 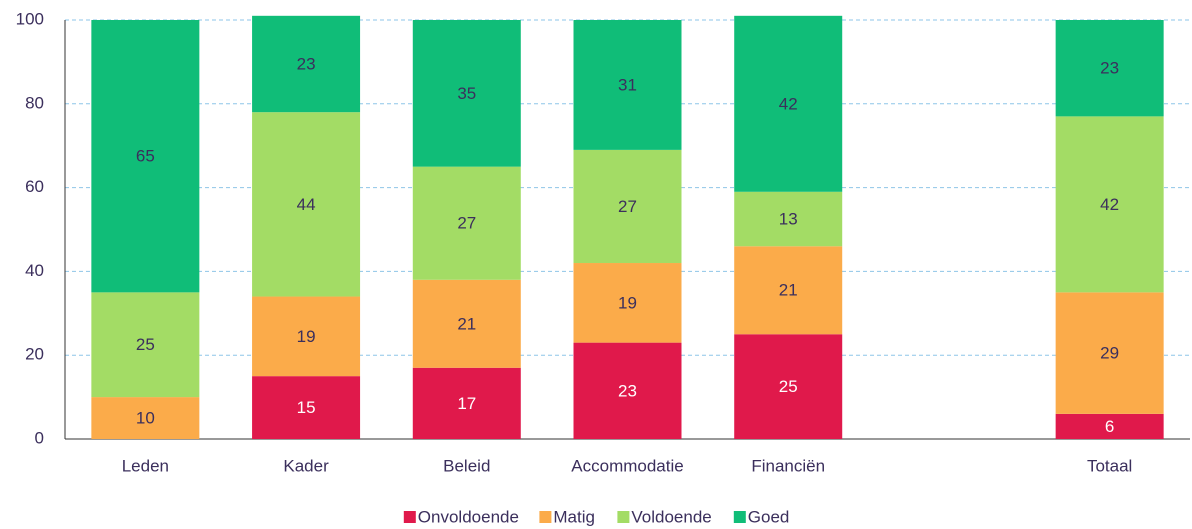 I want to click on y-tick-label: 100, so click(x=30, y=18).